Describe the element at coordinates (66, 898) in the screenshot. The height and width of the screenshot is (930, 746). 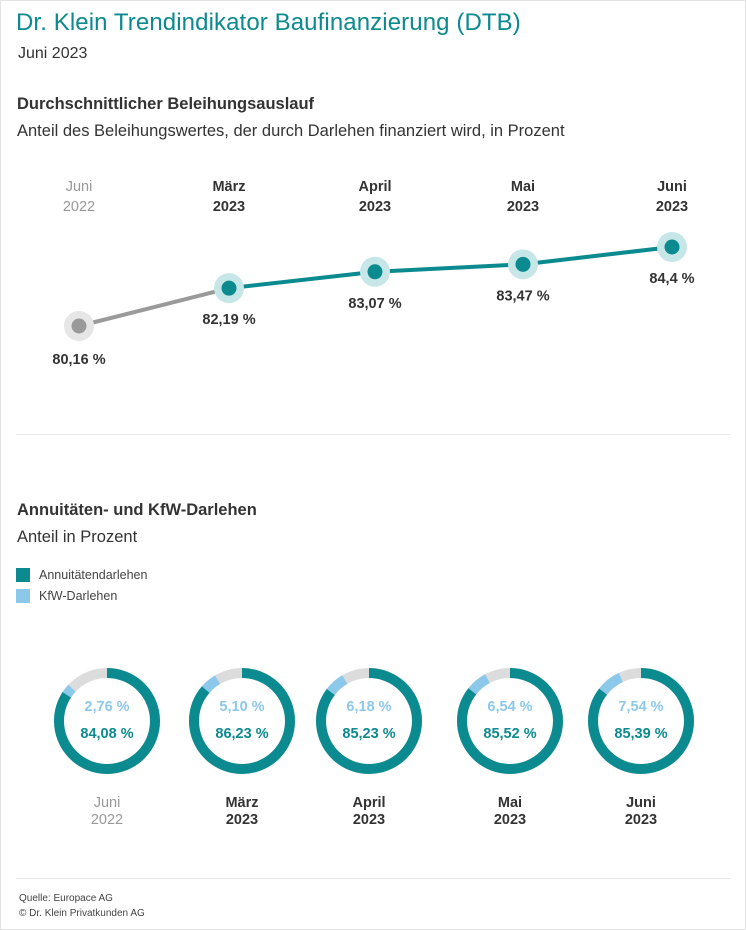
I see `source-text: Quelle: Europace AG` at that location.